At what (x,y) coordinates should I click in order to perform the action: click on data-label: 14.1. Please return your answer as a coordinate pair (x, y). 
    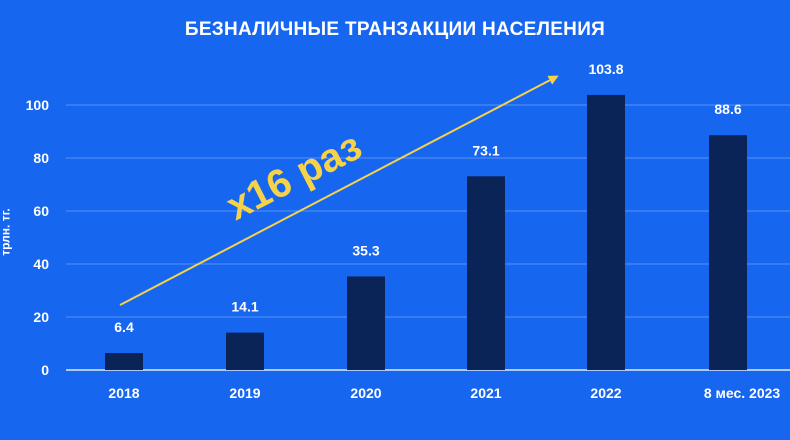
    Looking at the image, I should click on (244, 307).